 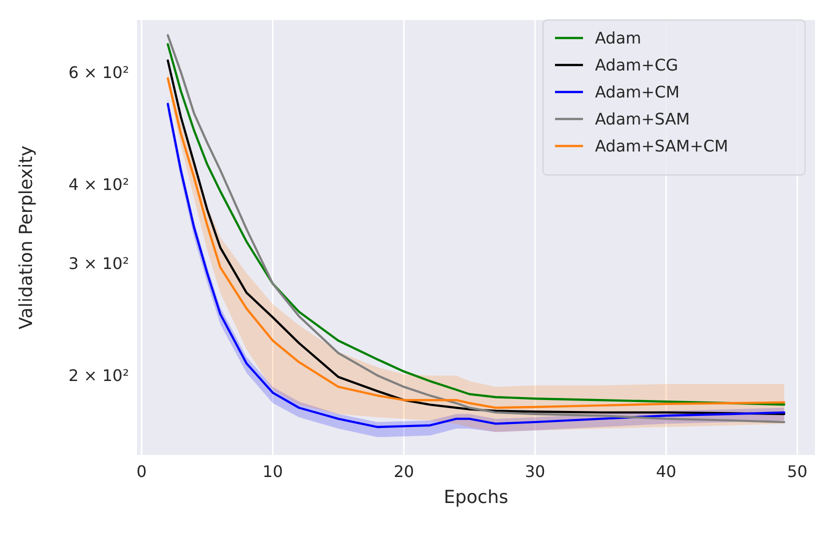 What do you see at coordinates (141, 471) in the screenshot?
I see `x-tick-label: 0` at bounding box center [141, 471].